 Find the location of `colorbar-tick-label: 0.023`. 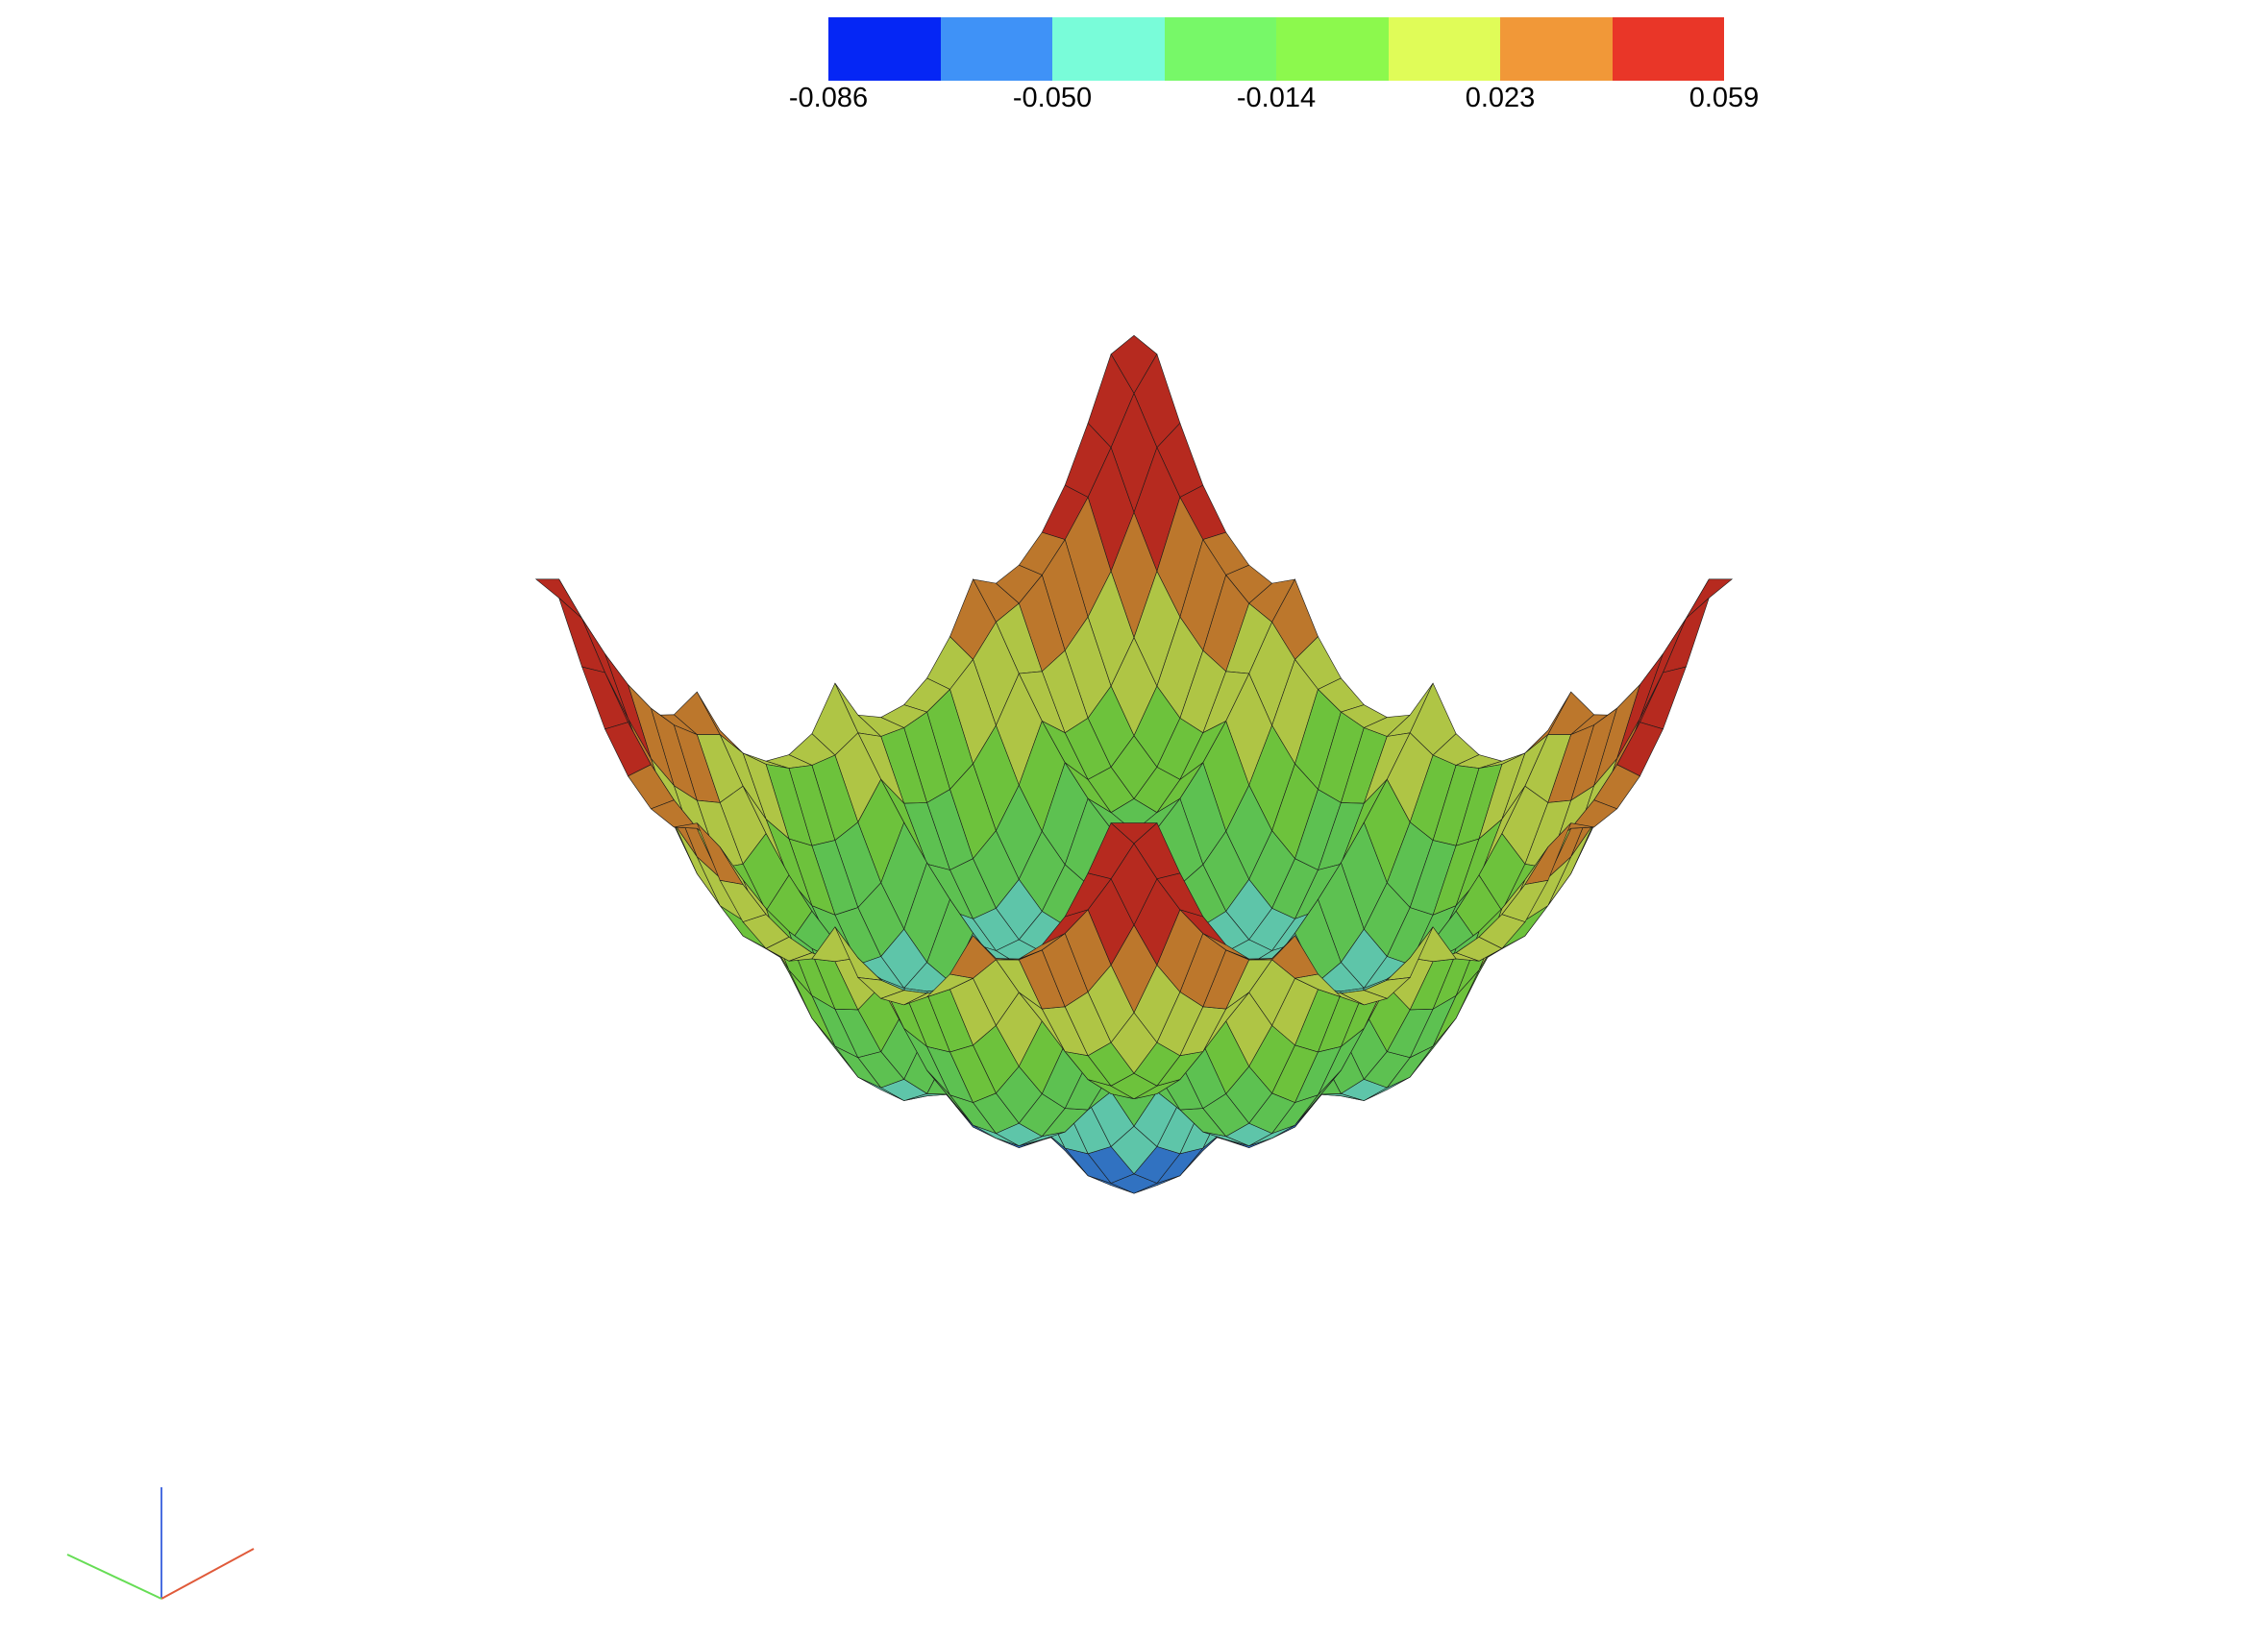

colorbar-tick-label: 0.023 is located at coordinates (1500, 98).